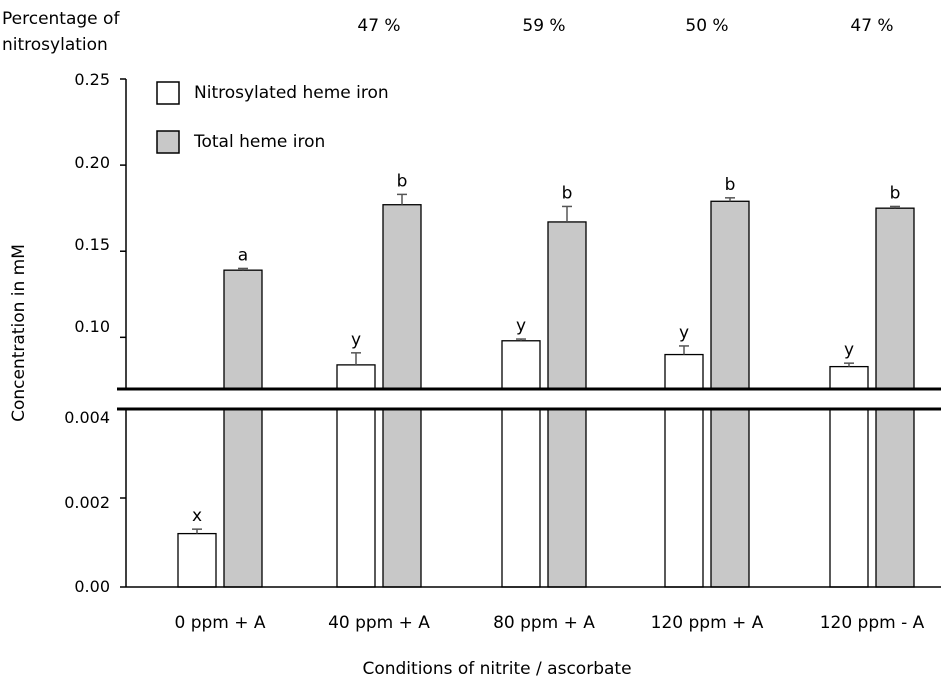 Image resolution: width=941 pixels, height=684 pixels. What do you see at coordinates (544, 623) in the screenshot?
I see `x-tick-label: 80 ppm + A` at bounding box center [544, 623].